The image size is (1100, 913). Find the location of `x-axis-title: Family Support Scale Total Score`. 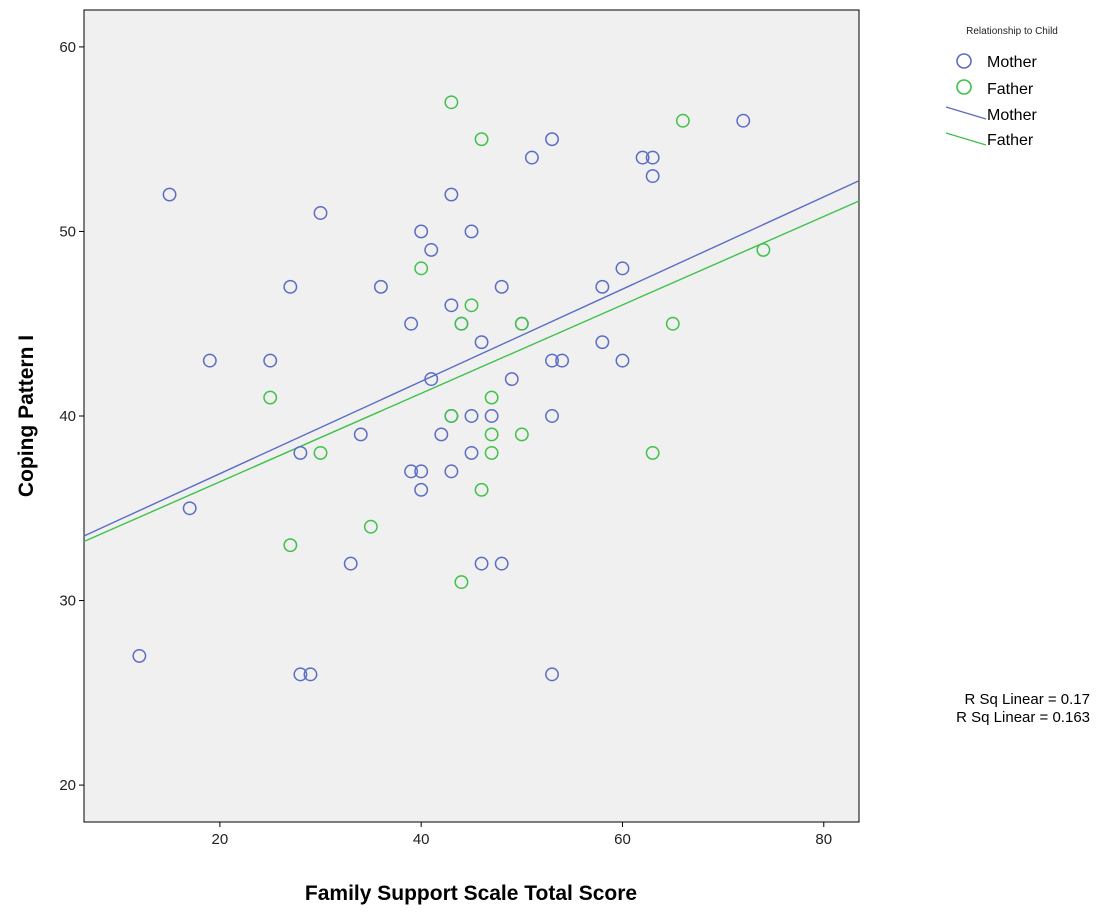

x-axis-title: Family Support Scale Total Score is located at coordinates (471, 893).